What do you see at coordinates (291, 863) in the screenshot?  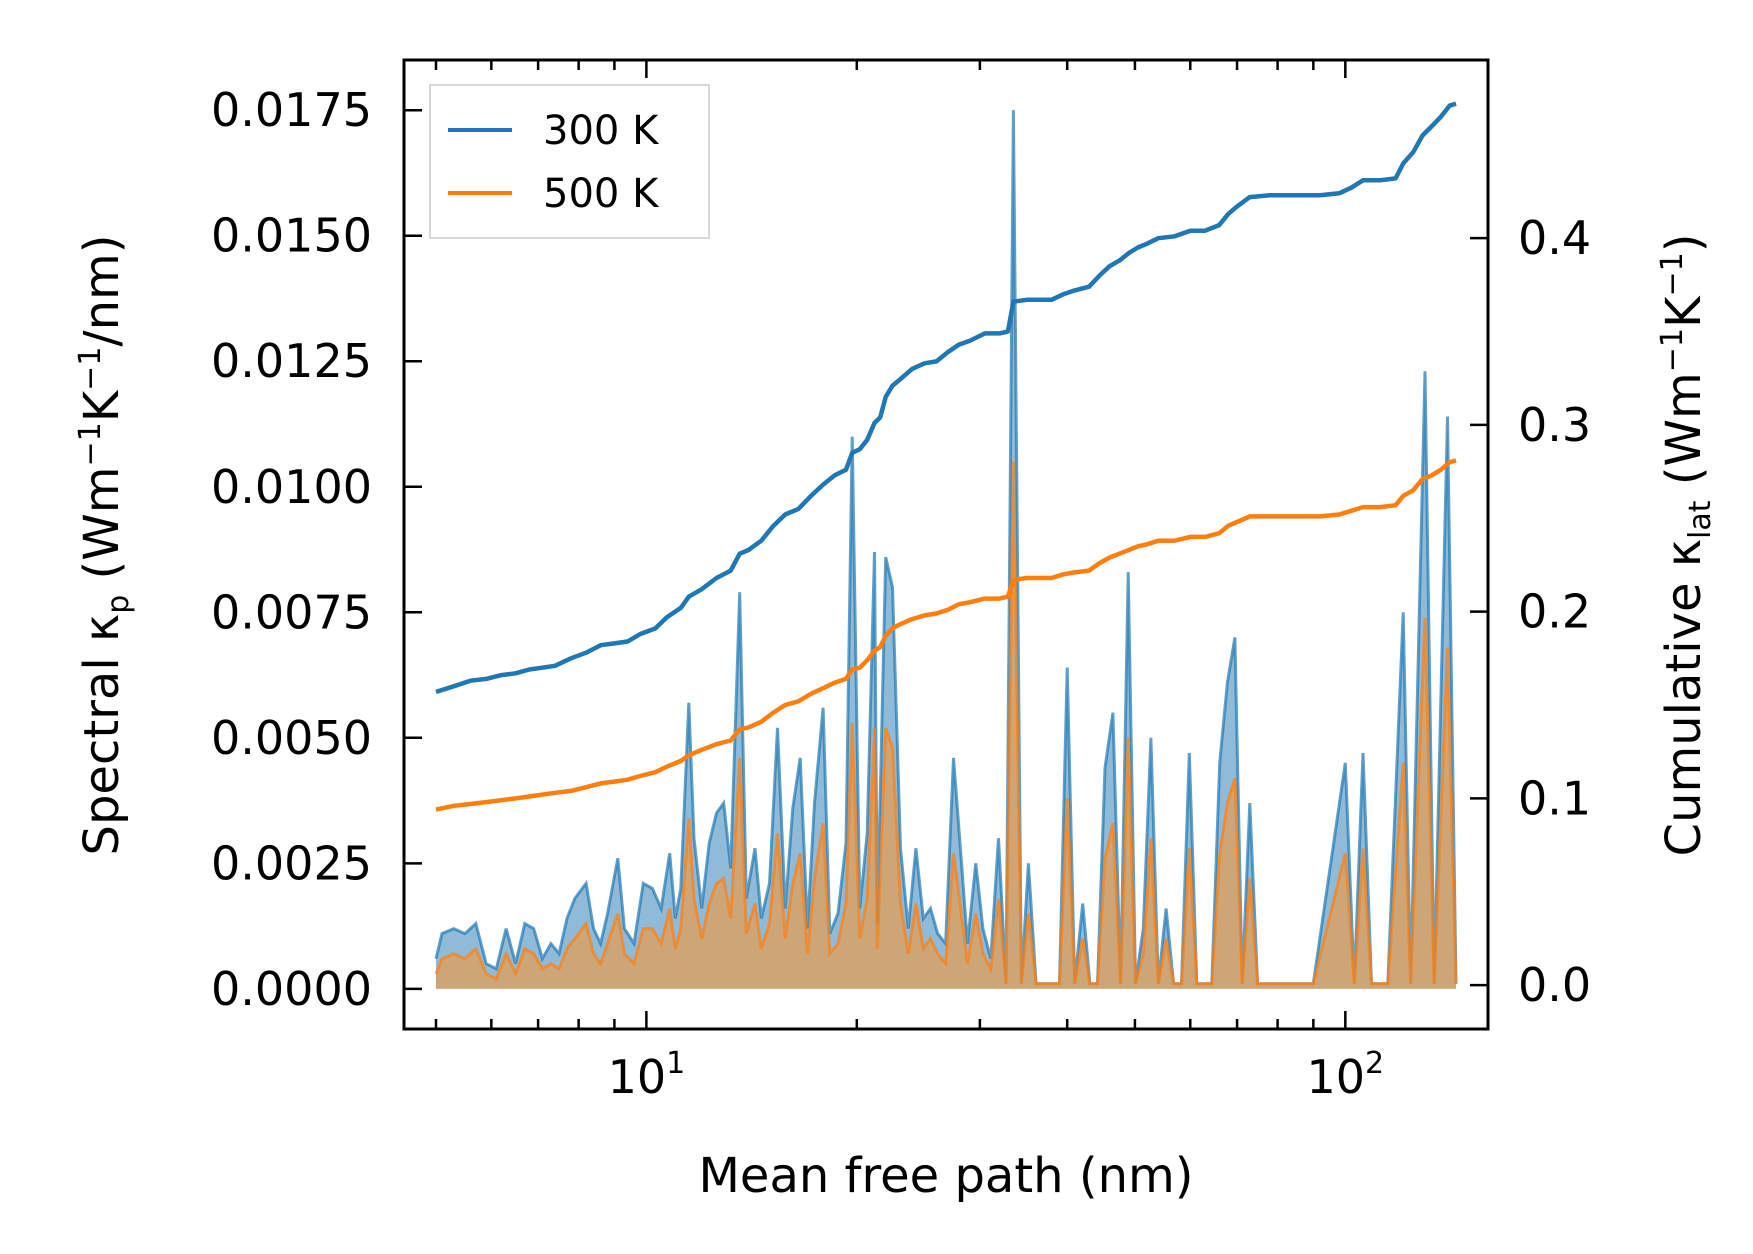 I see `left-y-tick-label: 0.0025` at bounding box center [291, 863].